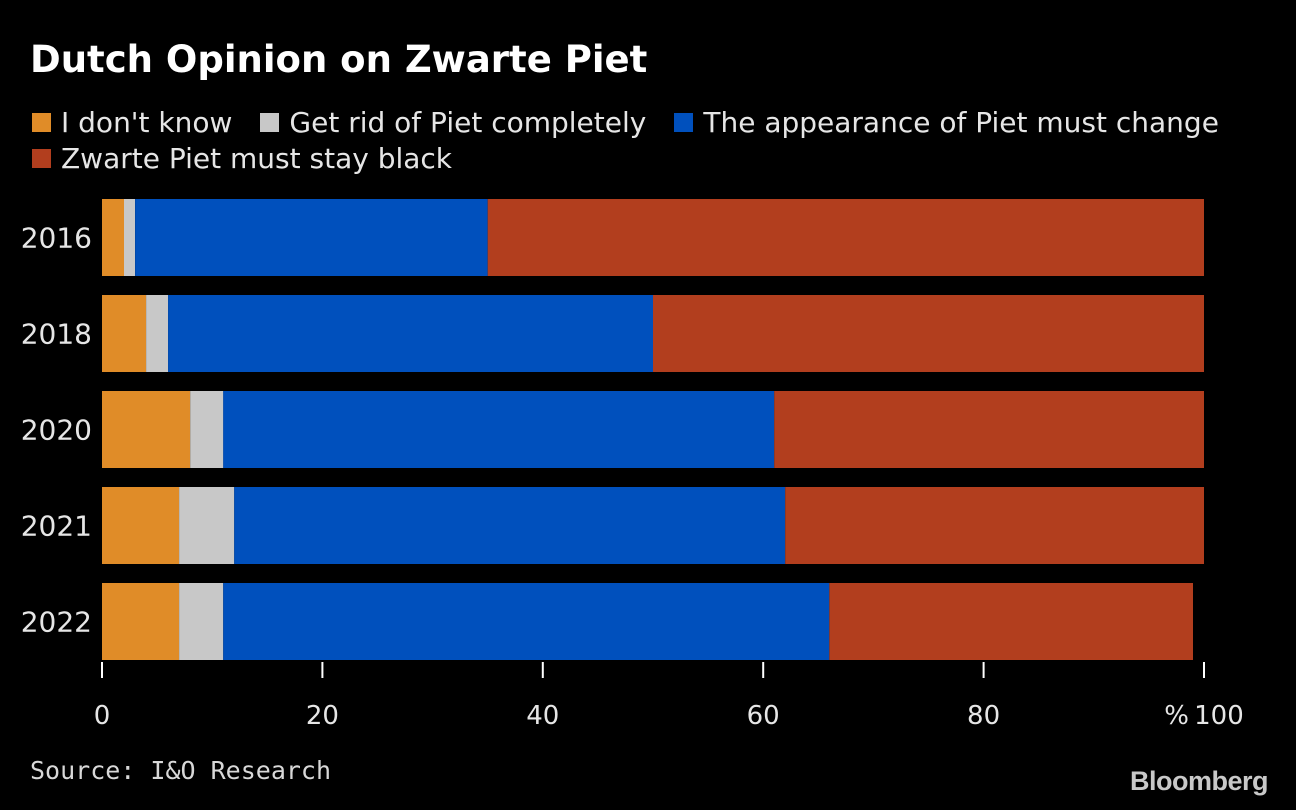 Image resolution: width=1296 pixels, height=810 pixels. Describe the element at coordinates (763, 716) in the screenshot. I see `x-tick-label-60: 60` at that location.